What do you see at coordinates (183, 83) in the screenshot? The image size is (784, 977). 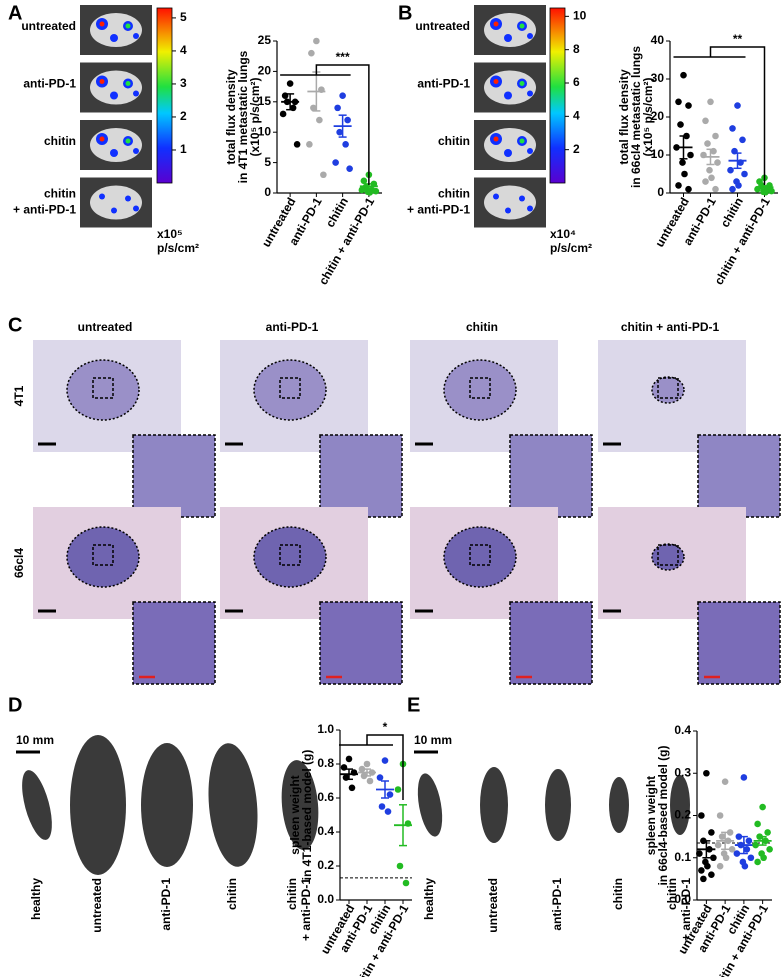 I see `colorbar-tick-label: 3` at bounding box center [183, 83].